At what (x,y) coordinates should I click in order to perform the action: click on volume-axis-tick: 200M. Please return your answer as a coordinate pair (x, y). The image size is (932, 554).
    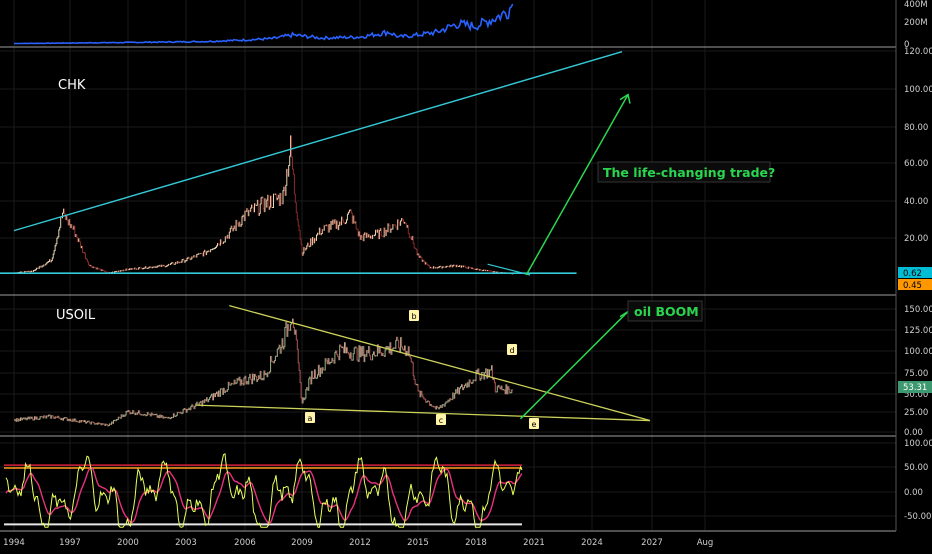
    Looking at the image, I should click on (916, 23).